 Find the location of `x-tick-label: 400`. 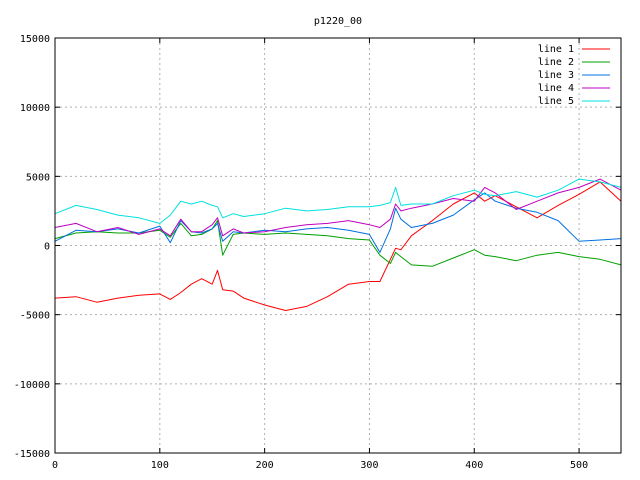

x-tick-label: 400 is located at coordinates (474, 465).